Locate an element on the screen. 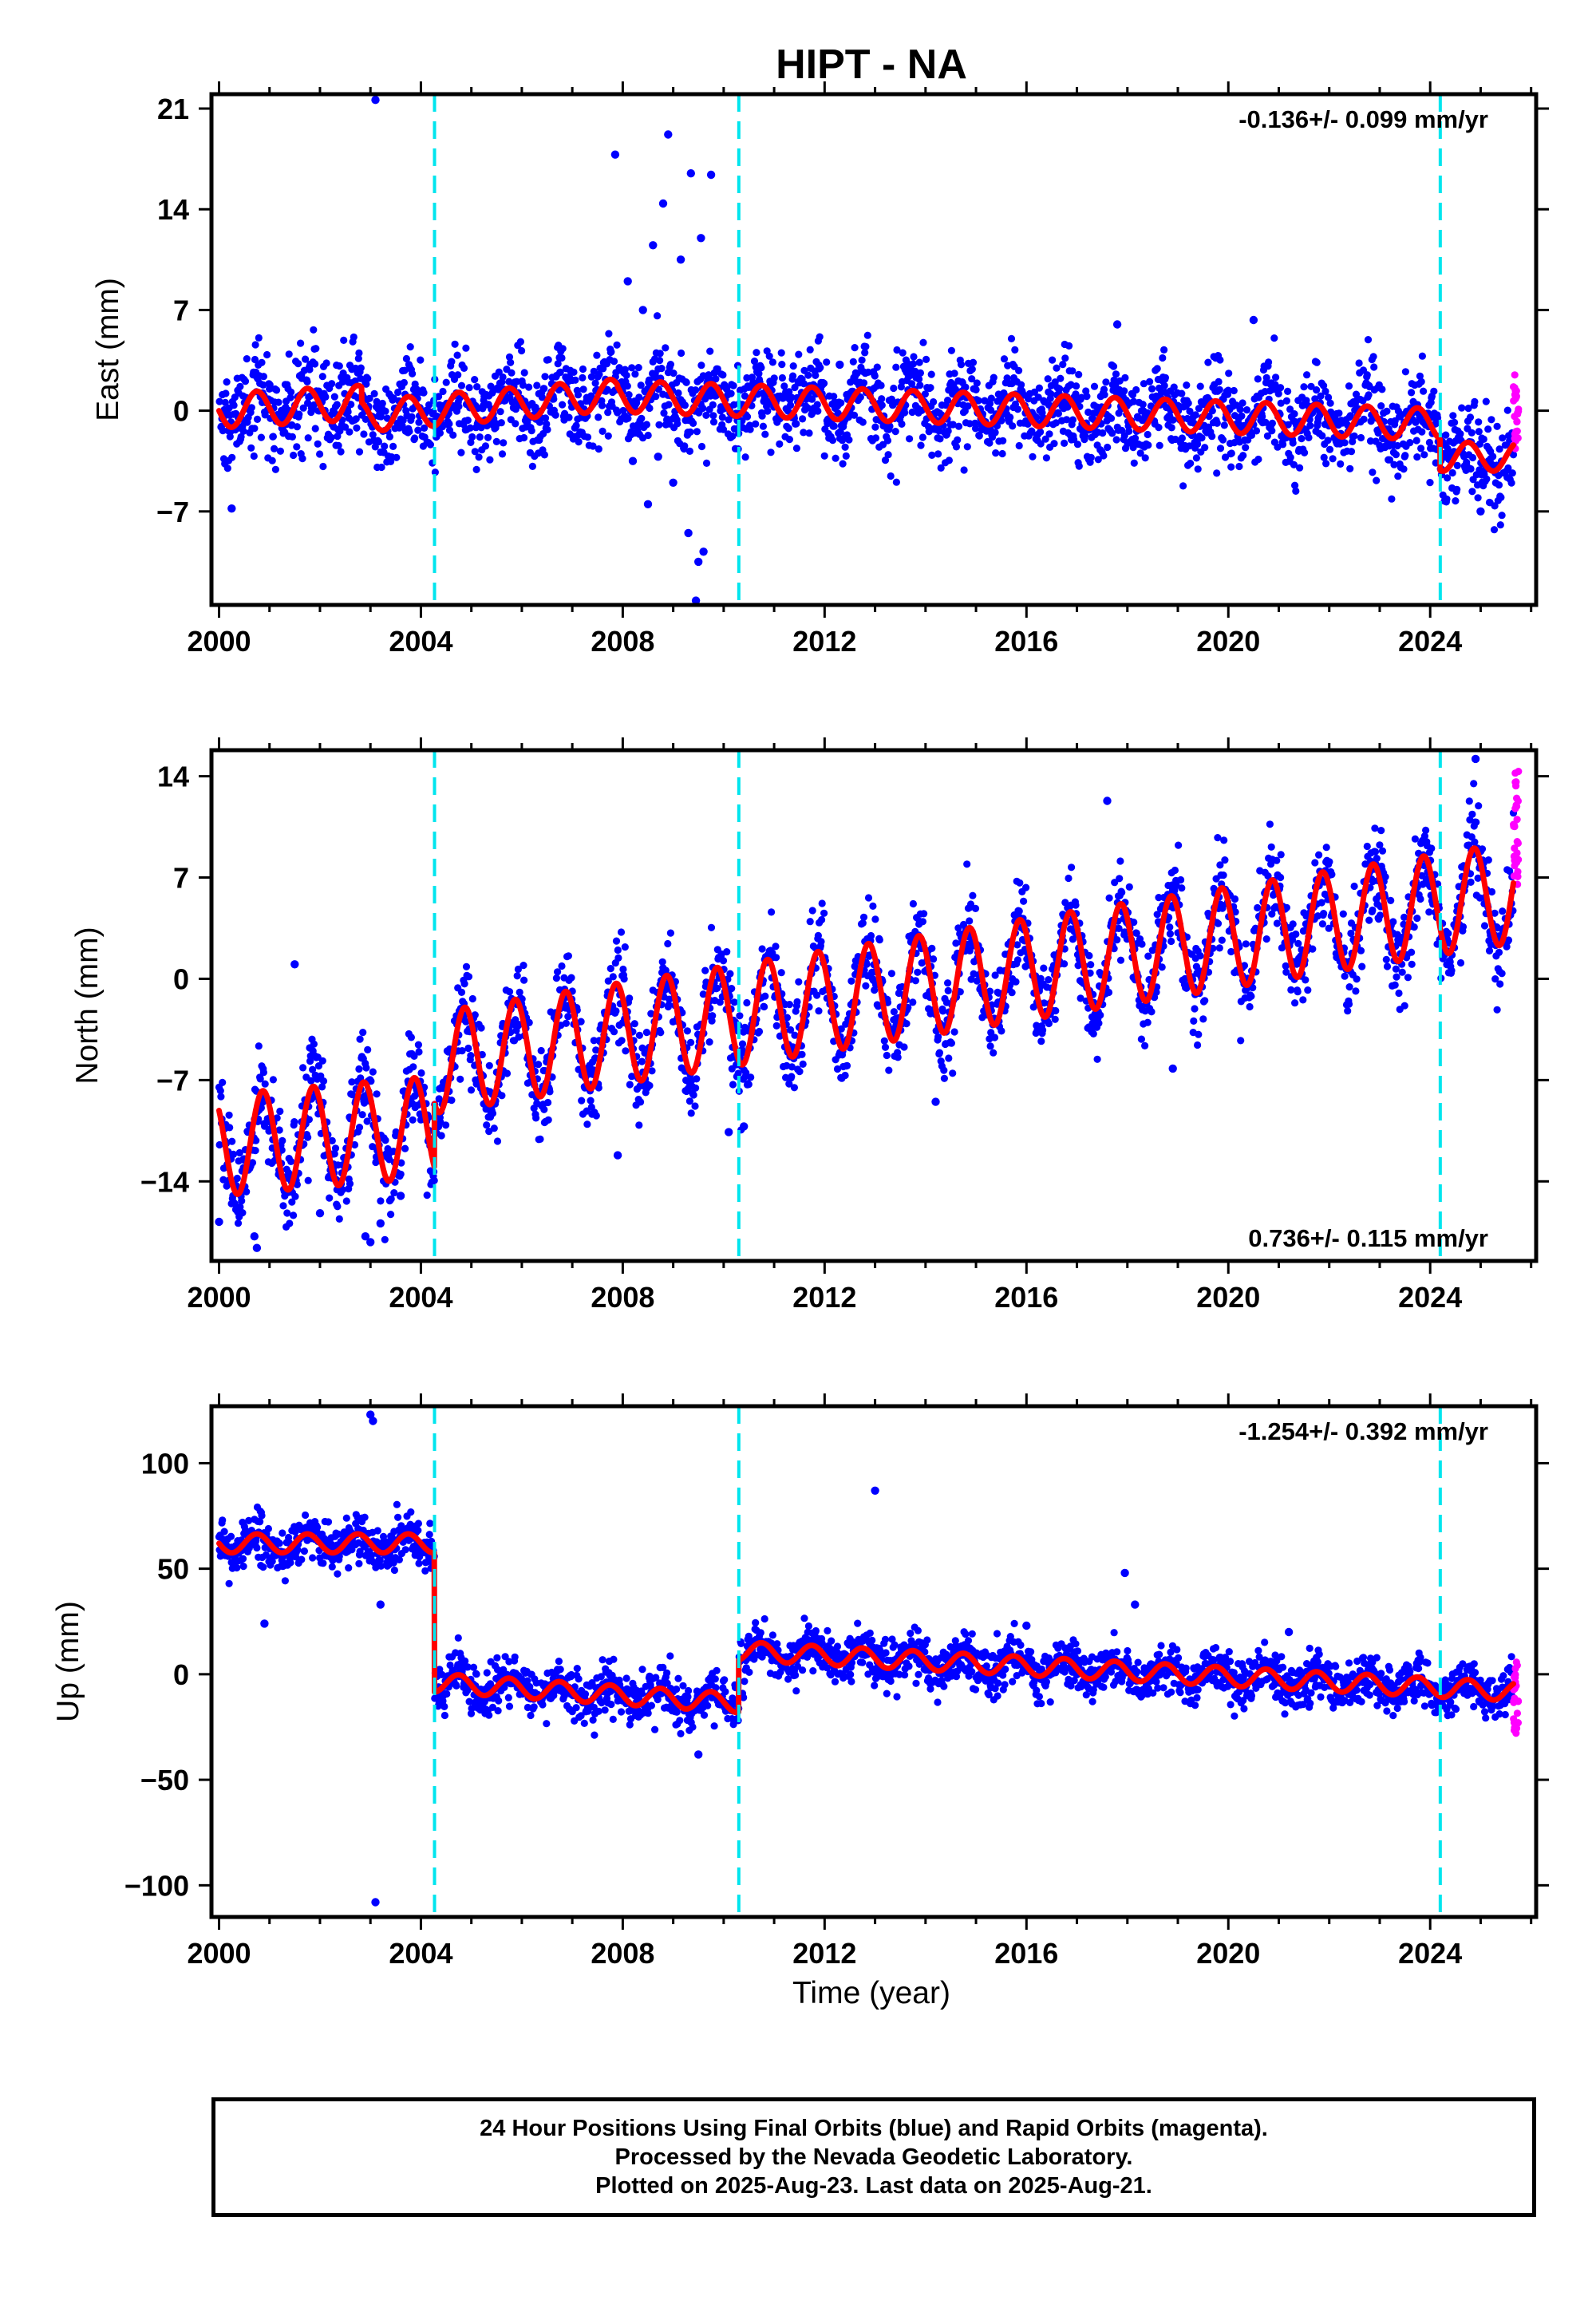  x-tick-label: 2016 is located at coordinates (1026, 641).